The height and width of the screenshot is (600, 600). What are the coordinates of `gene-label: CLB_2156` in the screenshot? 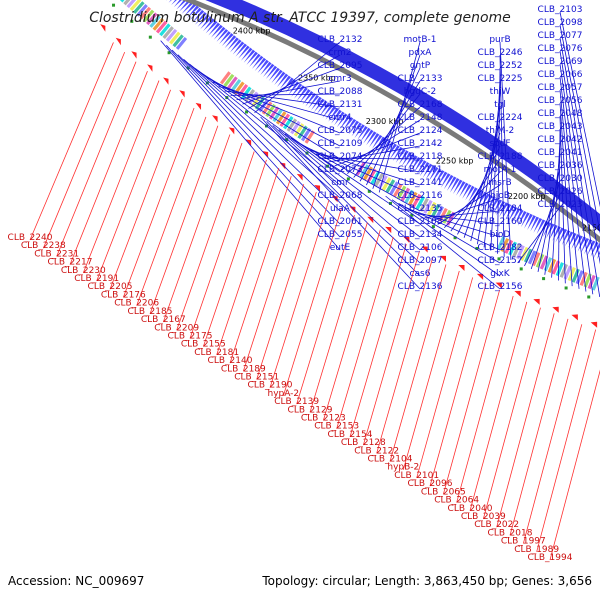 It's located at (500, 287).